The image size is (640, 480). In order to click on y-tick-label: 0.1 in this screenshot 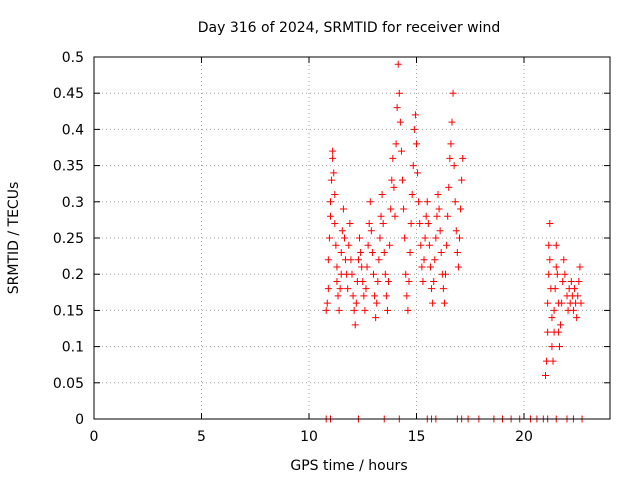, I will do `click(73, 348)`.